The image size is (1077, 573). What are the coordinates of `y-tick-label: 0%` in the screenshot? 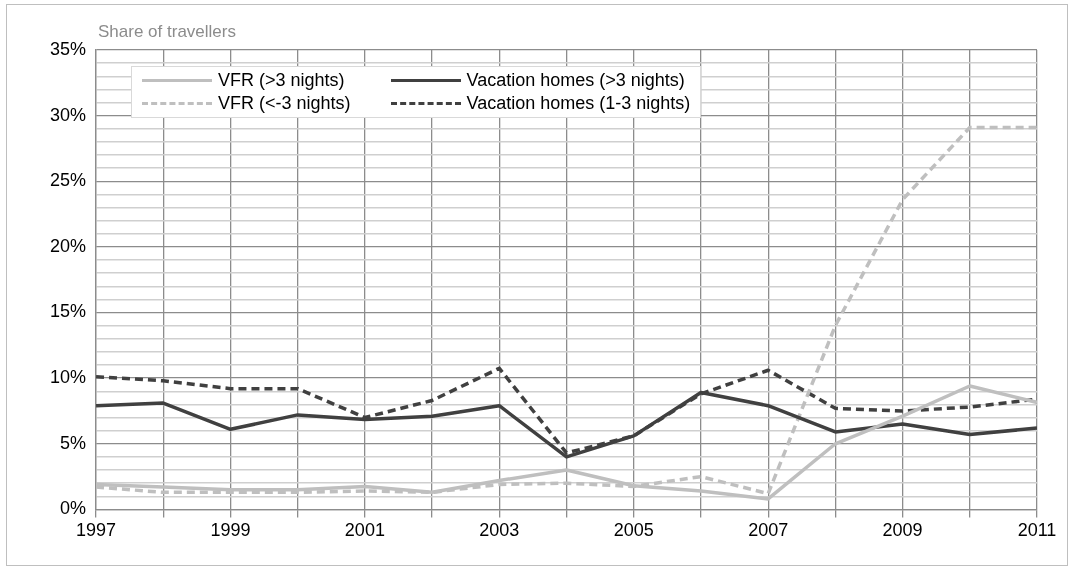 It's located at (73, 508).